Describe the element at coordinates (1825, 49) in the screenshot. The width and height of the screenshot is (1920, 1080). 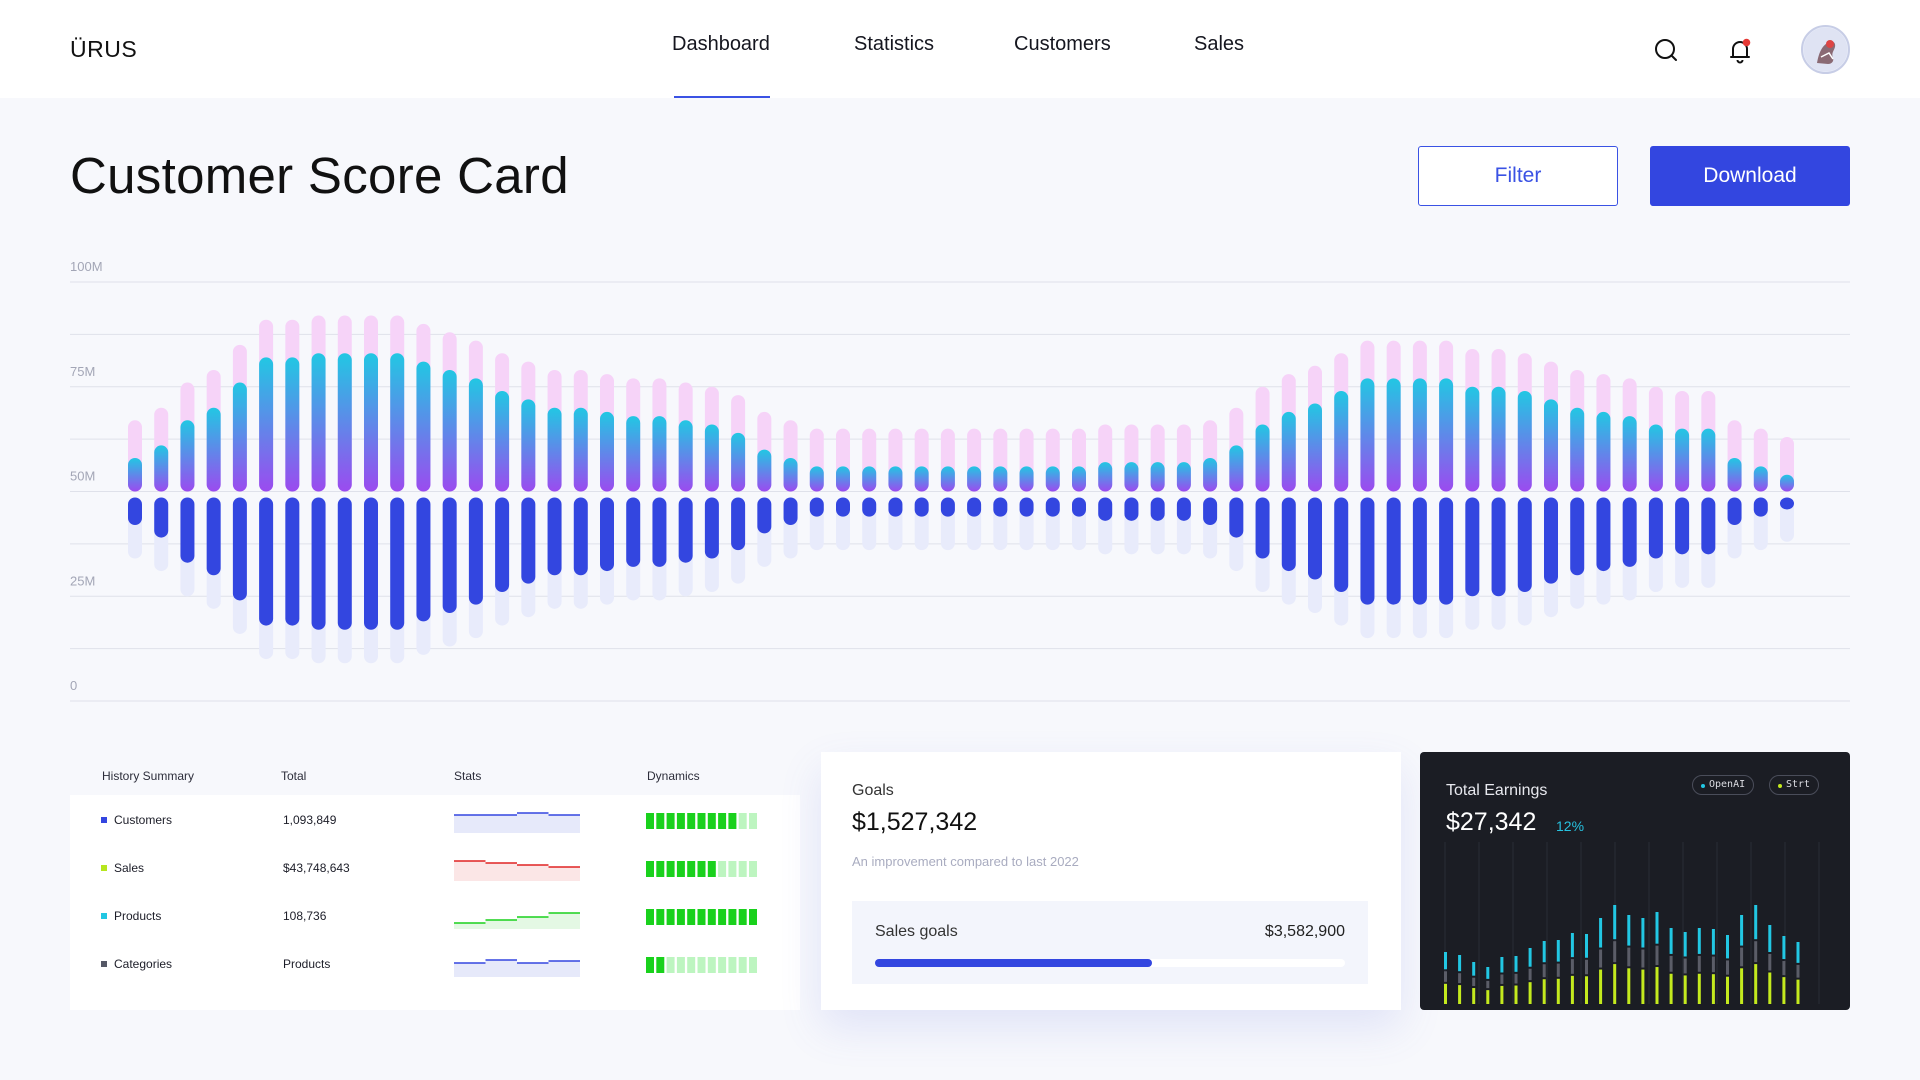
I see `user-avatar` at that location.